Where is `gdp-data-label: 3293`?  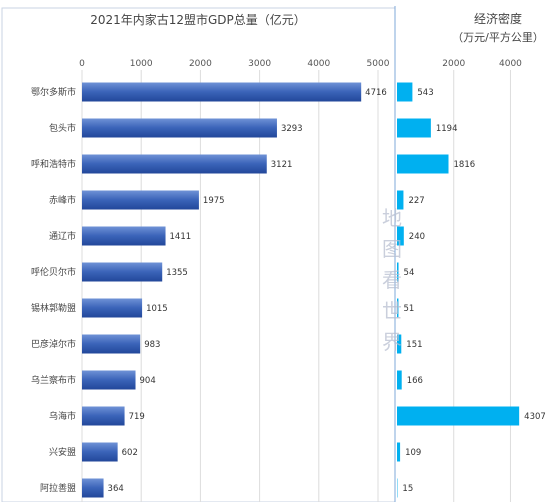 gdp-data-label: 3293 is located at coordinates (292, 129).